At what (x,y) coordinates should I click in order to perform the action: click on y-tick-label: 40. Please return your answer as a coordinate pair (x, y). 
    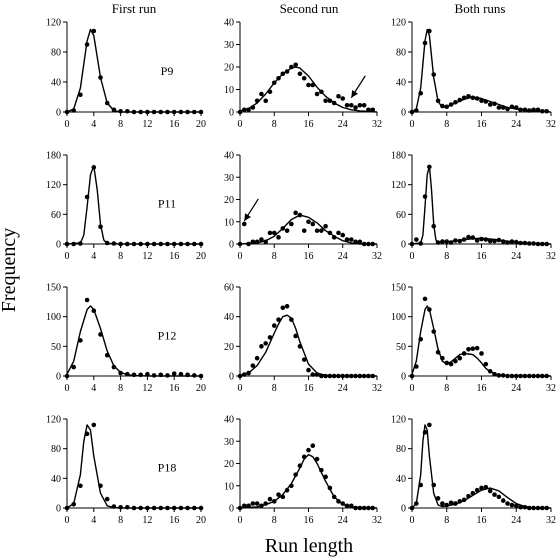
    Looking at the image, I should click on (229, 317).